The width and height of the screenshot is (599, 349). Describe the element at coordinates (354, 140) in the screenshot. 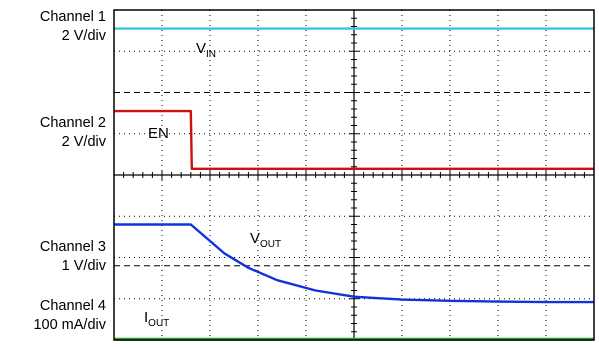

I see `trace-en` at that location.